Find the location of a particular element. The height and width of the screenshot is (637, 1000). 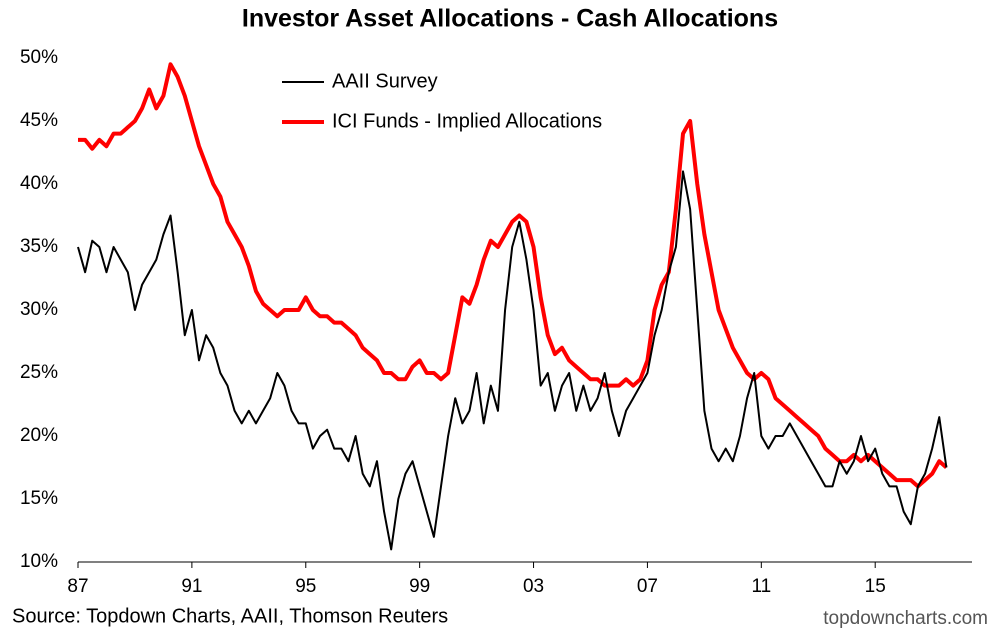

y-tick-label: 45% is located at coordinates (39, 120).